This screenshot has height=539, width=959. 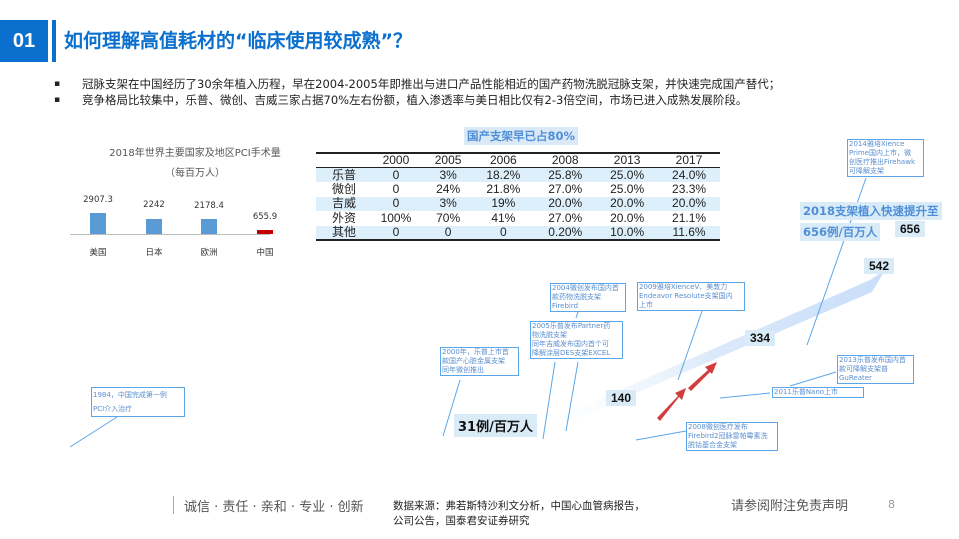 I want to click on table-cell: 23.3%, so click(x=689, y=188).